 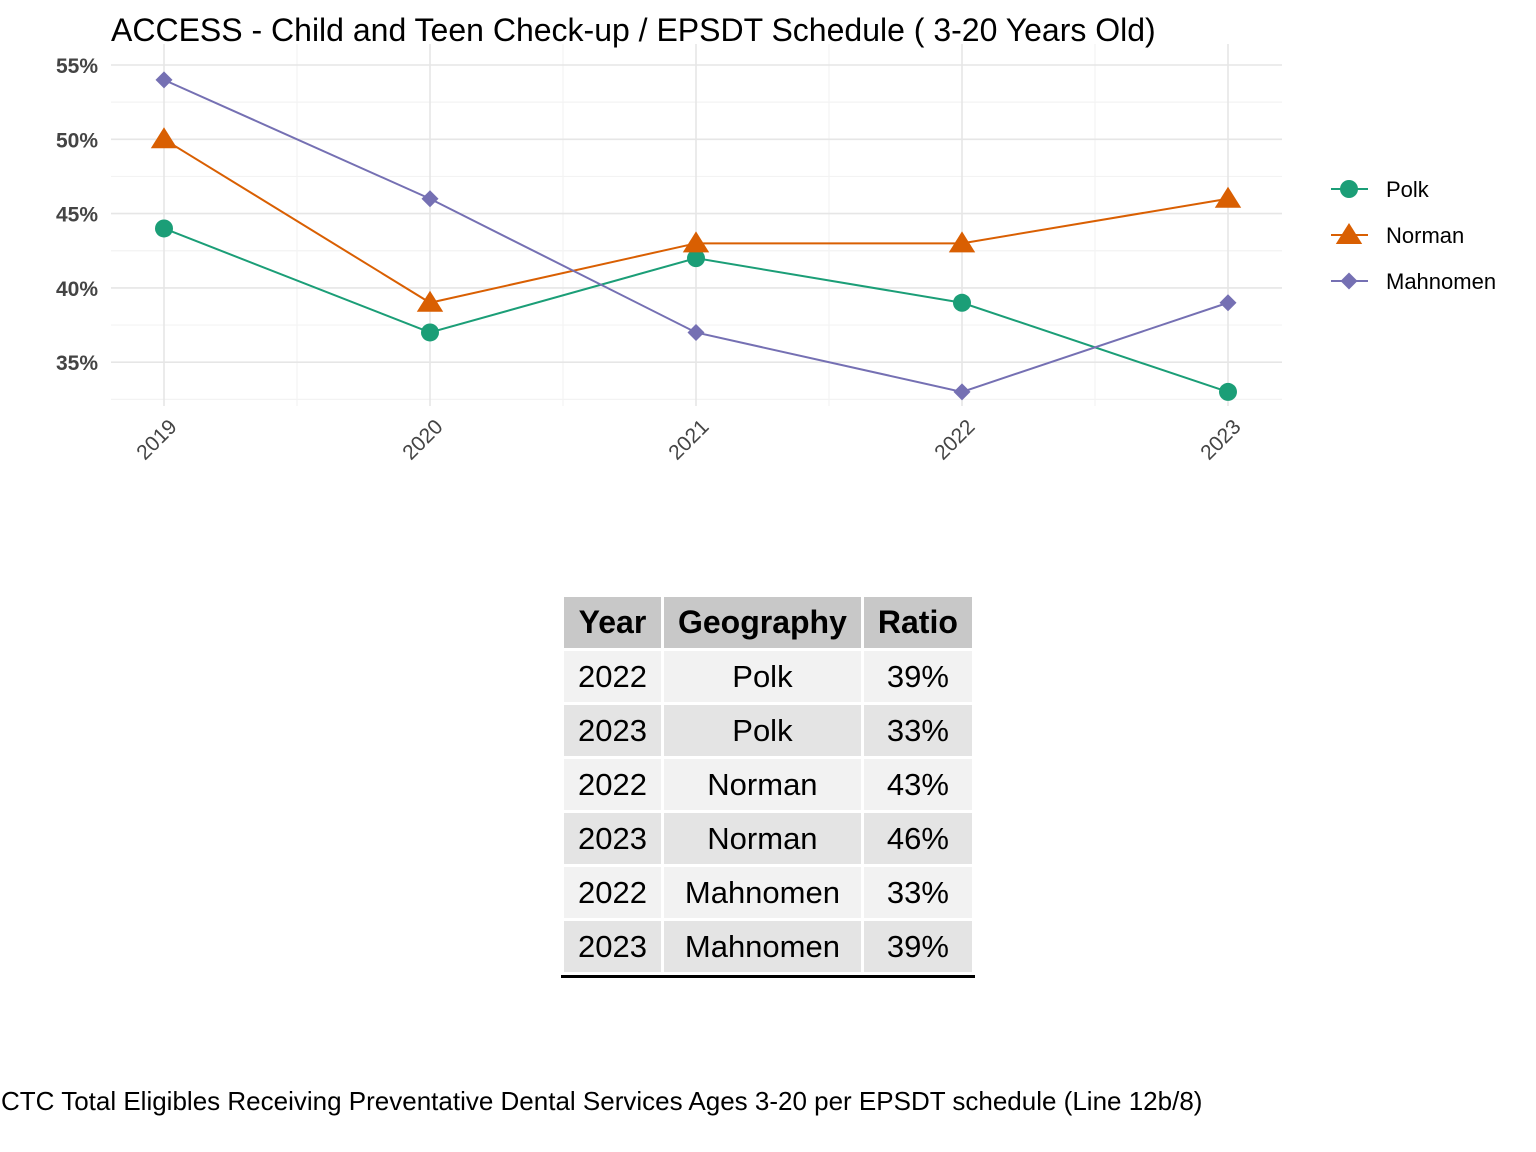 What do you see at coordinates (1380, 189) in the screenshot?
I see `legend-item-polk: Polk` at bounding box center [1380, 189].